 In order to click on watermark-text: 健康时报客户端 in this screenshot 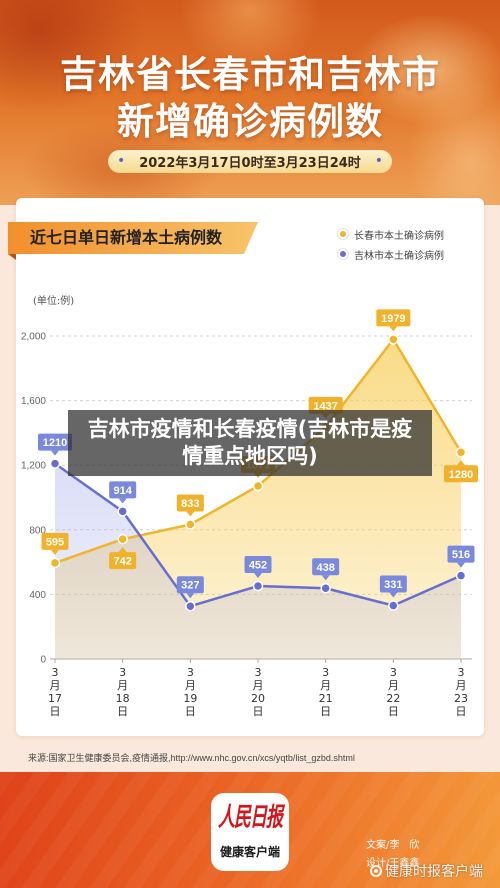, I will do `click(434, 872)`.